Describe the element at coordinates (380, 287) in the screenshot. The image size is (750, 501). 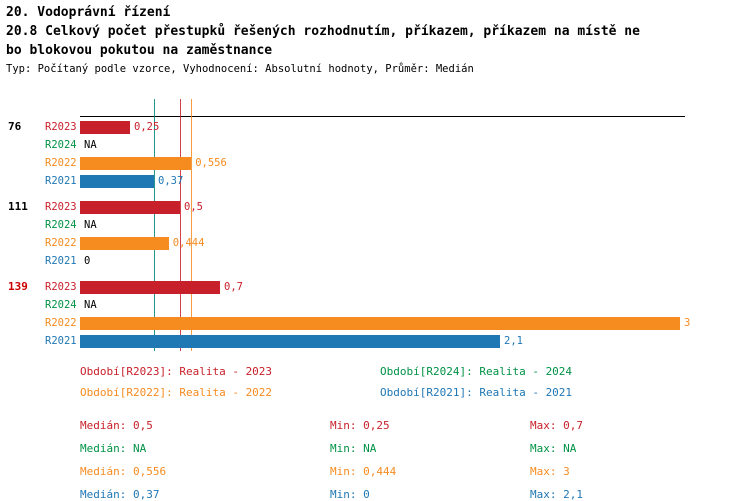
I see `bar-track: 0,7` at that location.